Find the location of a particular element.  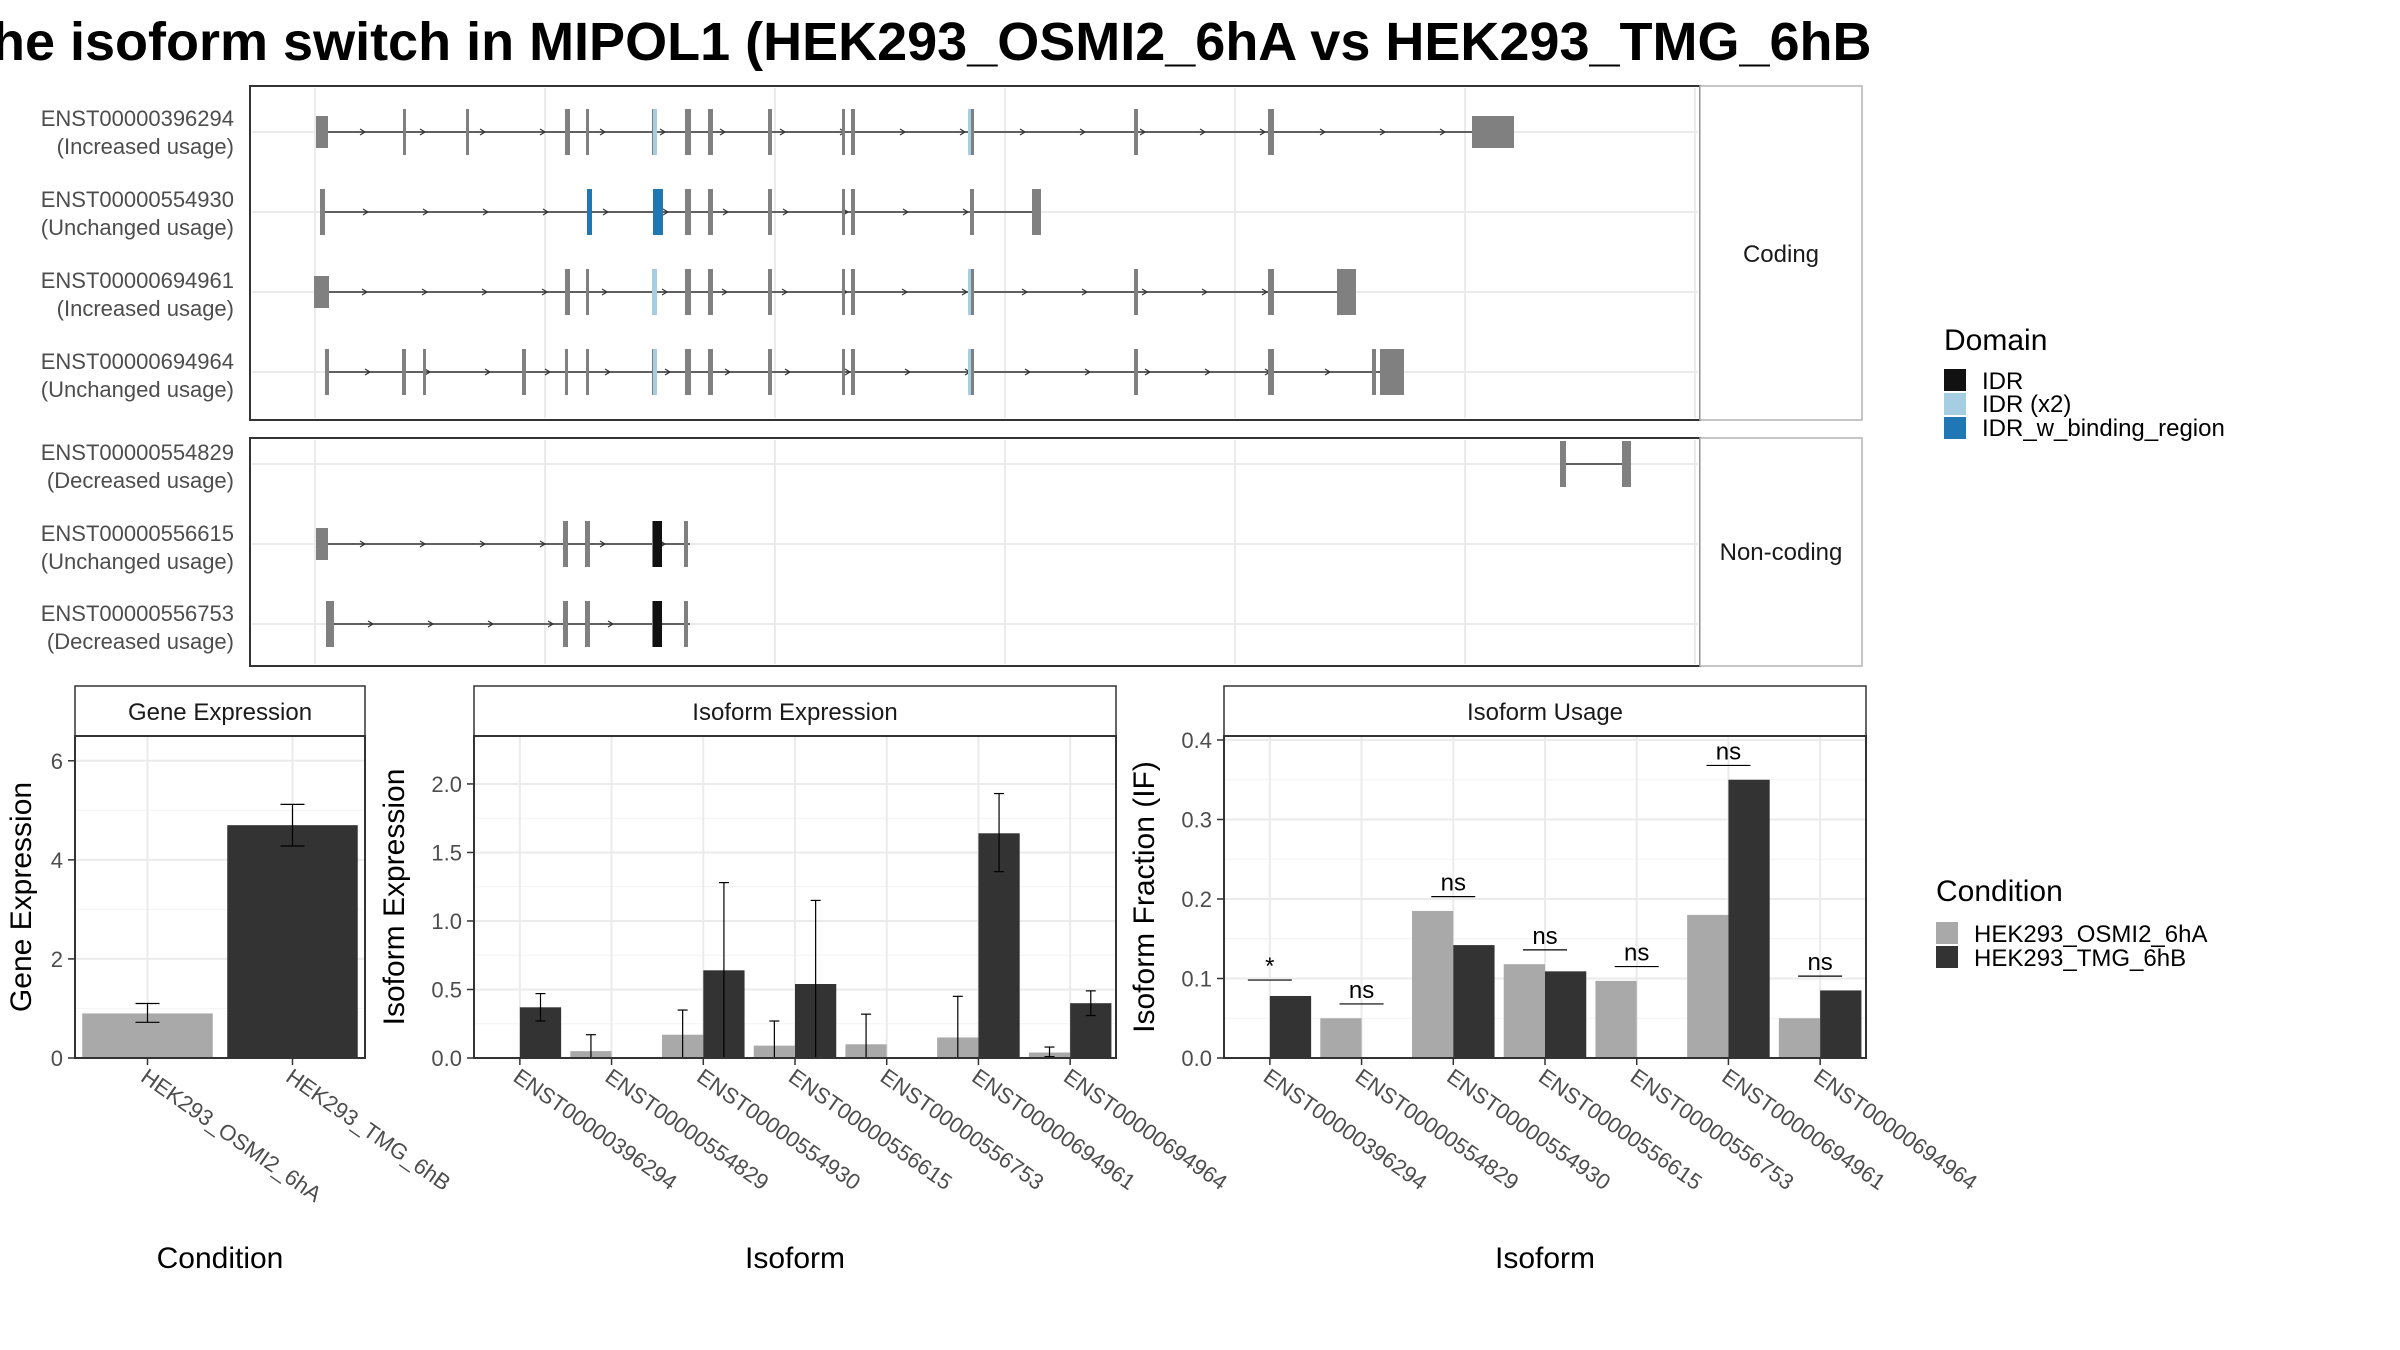

y-tick-label: 1.5 is located at coordinates (446, 852).